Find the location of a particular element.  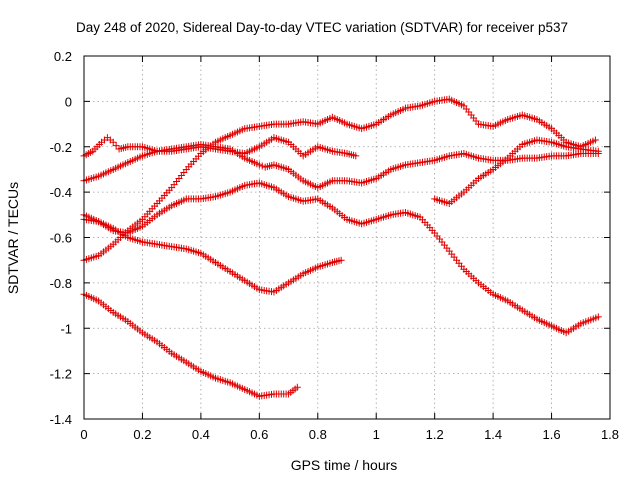

y-tick-label: -0.8 is located at coordinates (61, 283).